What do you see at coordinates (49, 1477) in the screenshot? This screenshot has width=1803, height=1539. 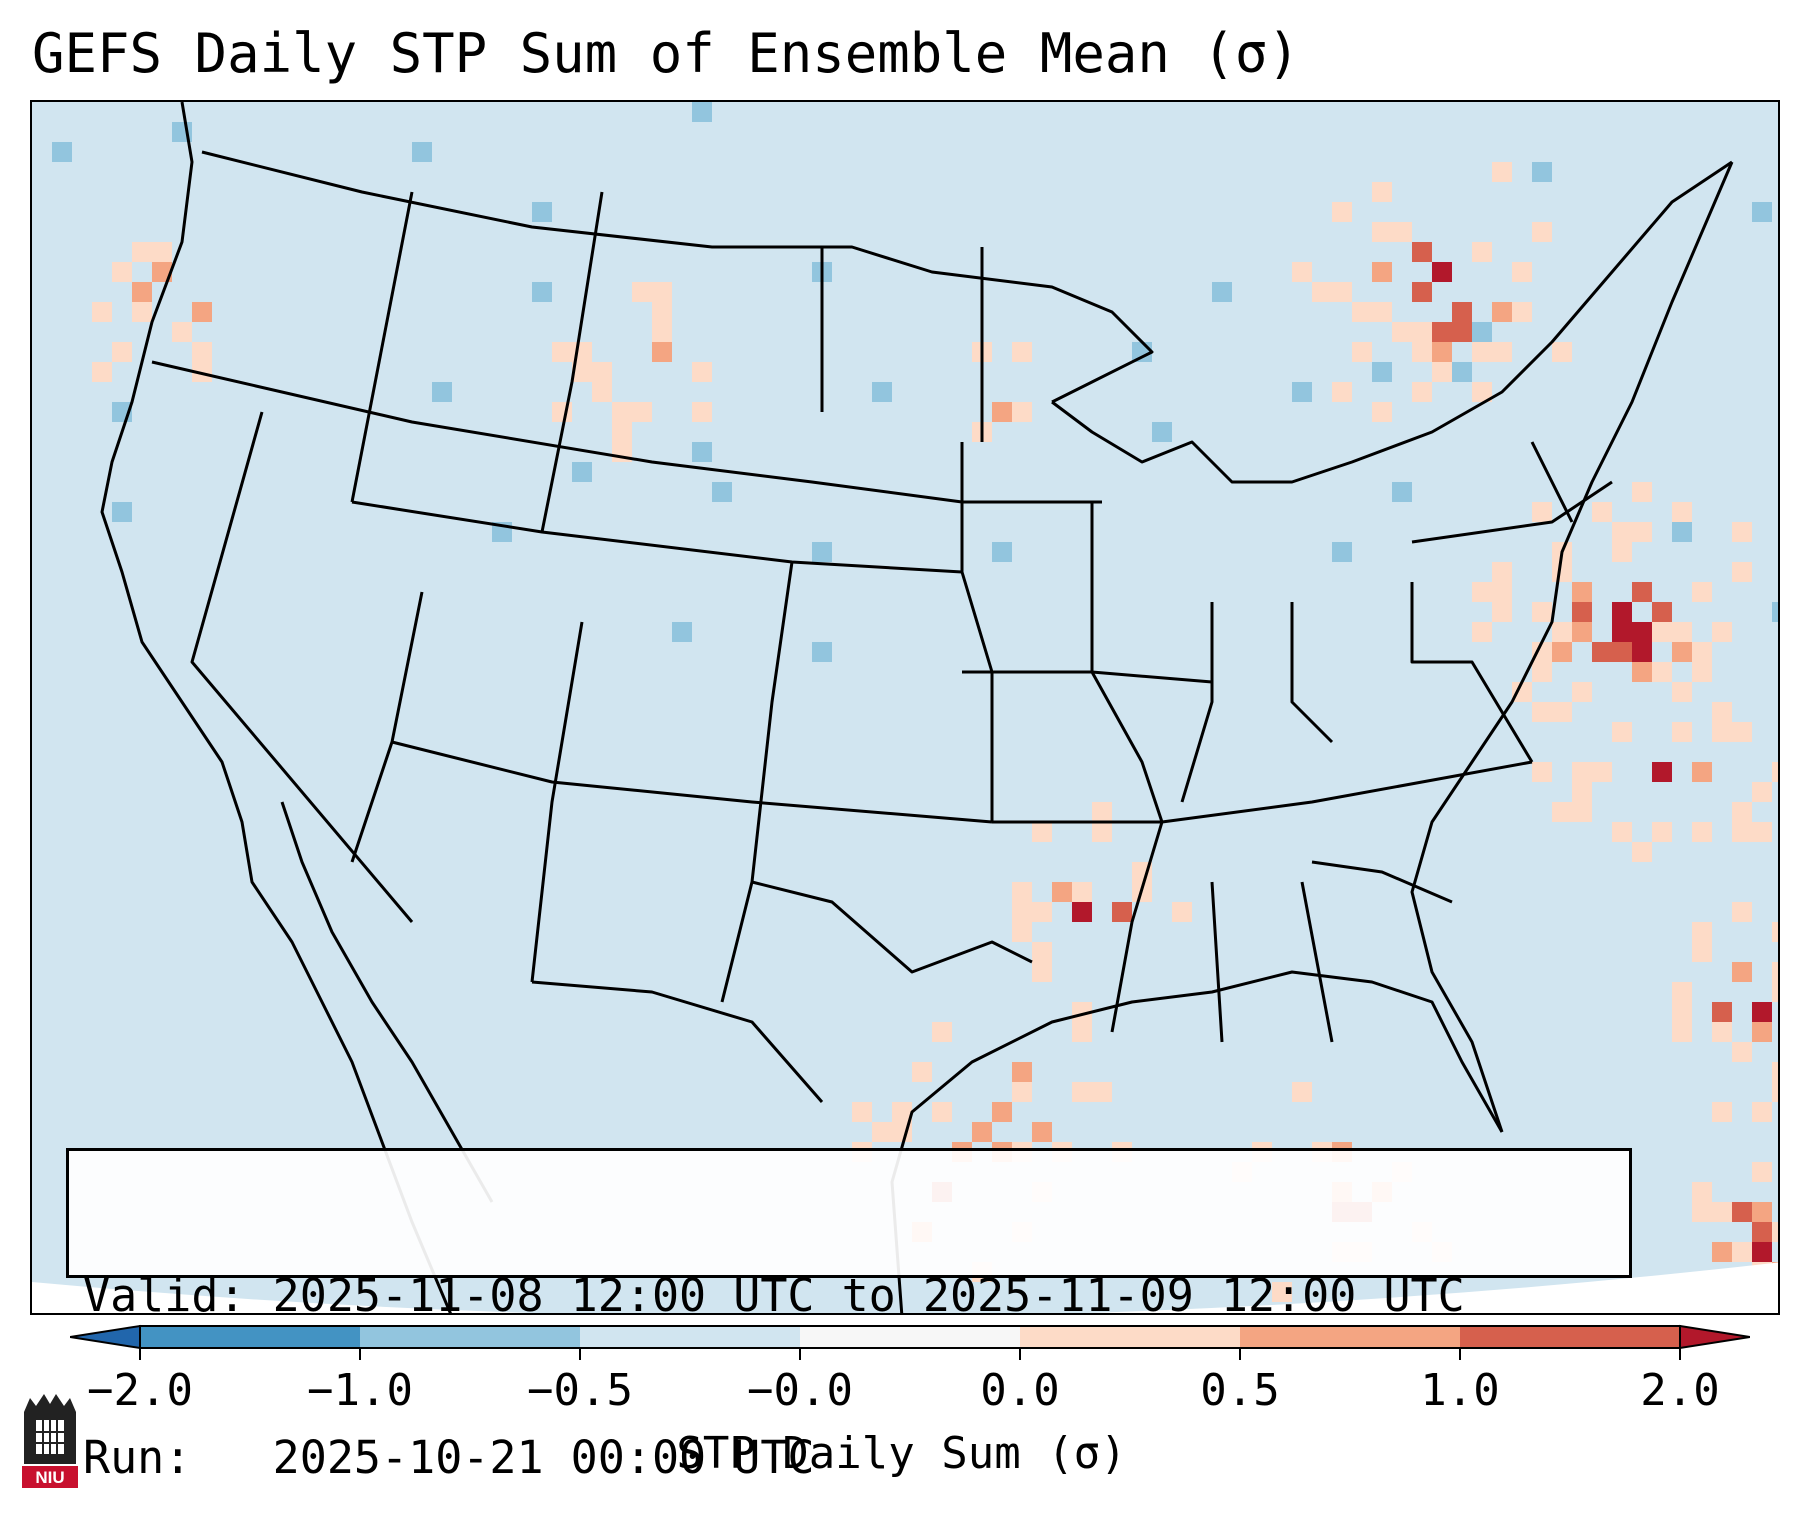 I see `logo-text: NIU` at bounding box center [49, 1477].